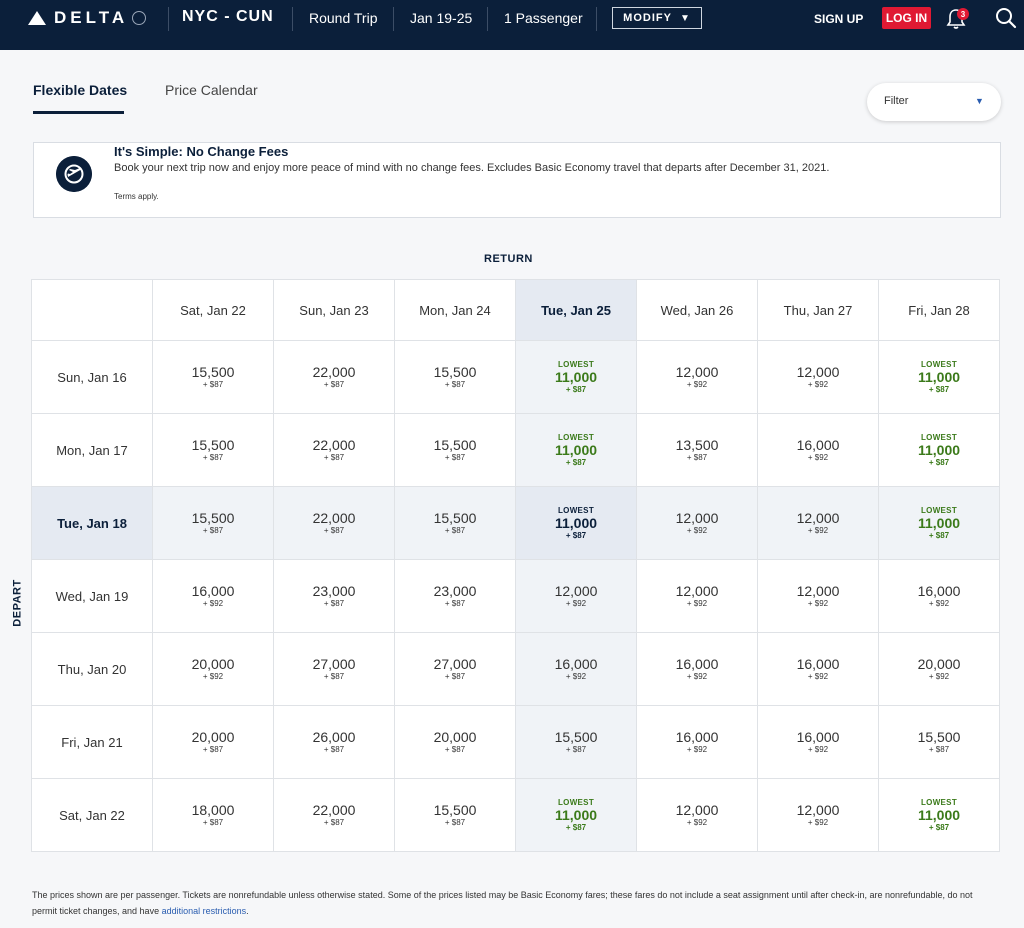 The height and width of the screenshot is (928, 1024). What do you see at coordinates (455, 590) in the screenshot?
I see `fare-miles: 23,000` at bounding box center [455, 590].